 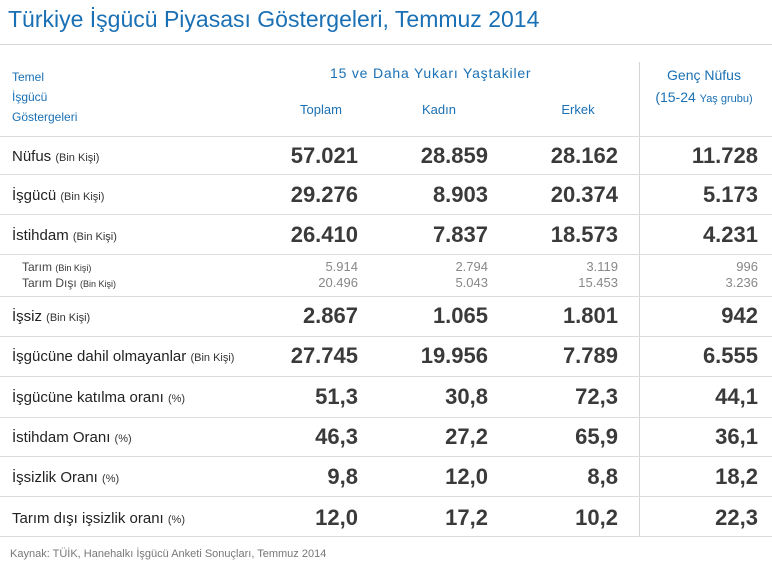 What do you see at coordinates (466, 396) in the screenshot?
I see `cell-kadin: 30,8` at bounding box center [466, 396].